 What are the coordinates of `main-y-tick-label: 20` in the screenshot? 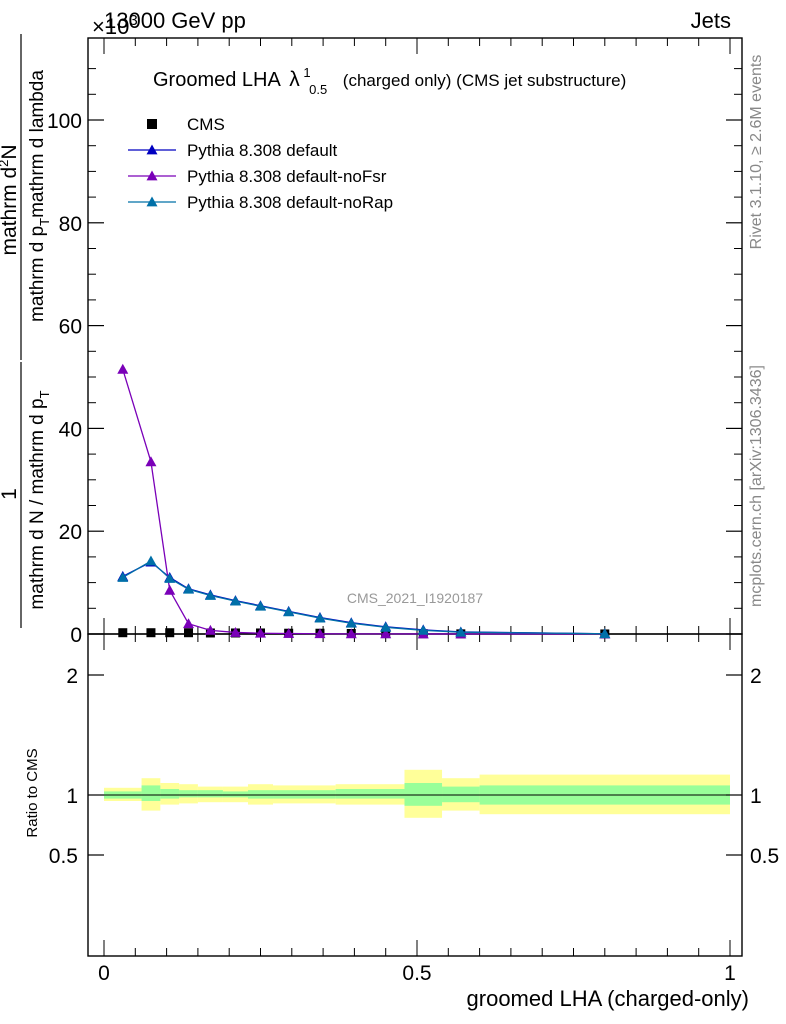 It's located at (70, 532).